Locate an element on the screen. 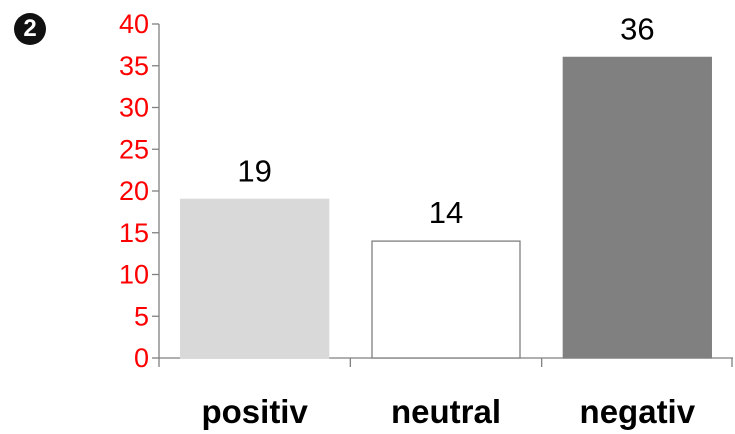 This screenshot has width=735, height=434. bar-positiv is located at coordinates (255, 278).